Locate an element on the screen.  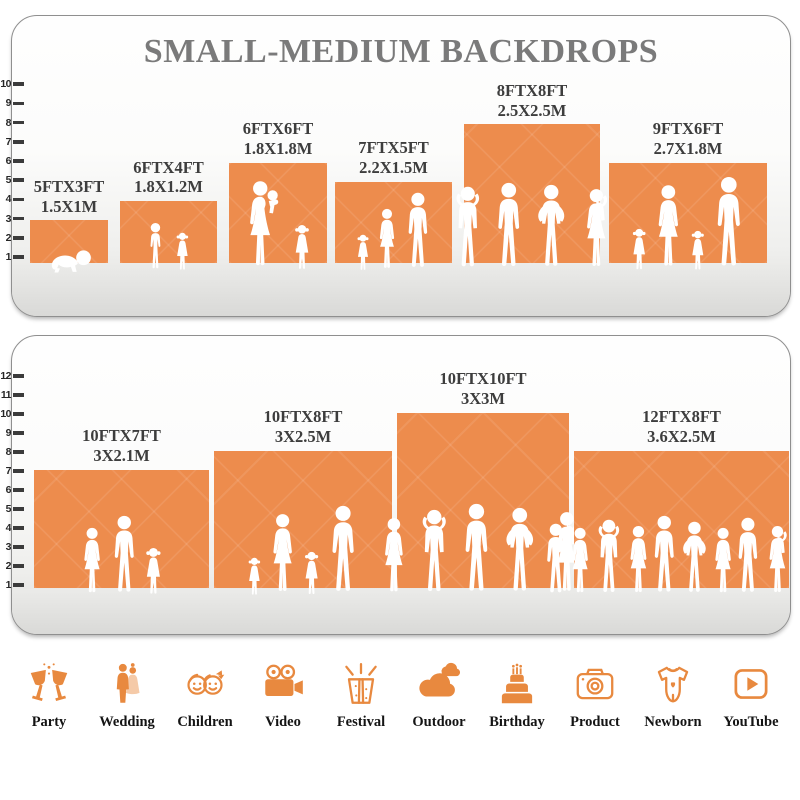
backdrop-size-label: 7FTX5FT 2.2X1.5M is located at coordinates (393, 158).